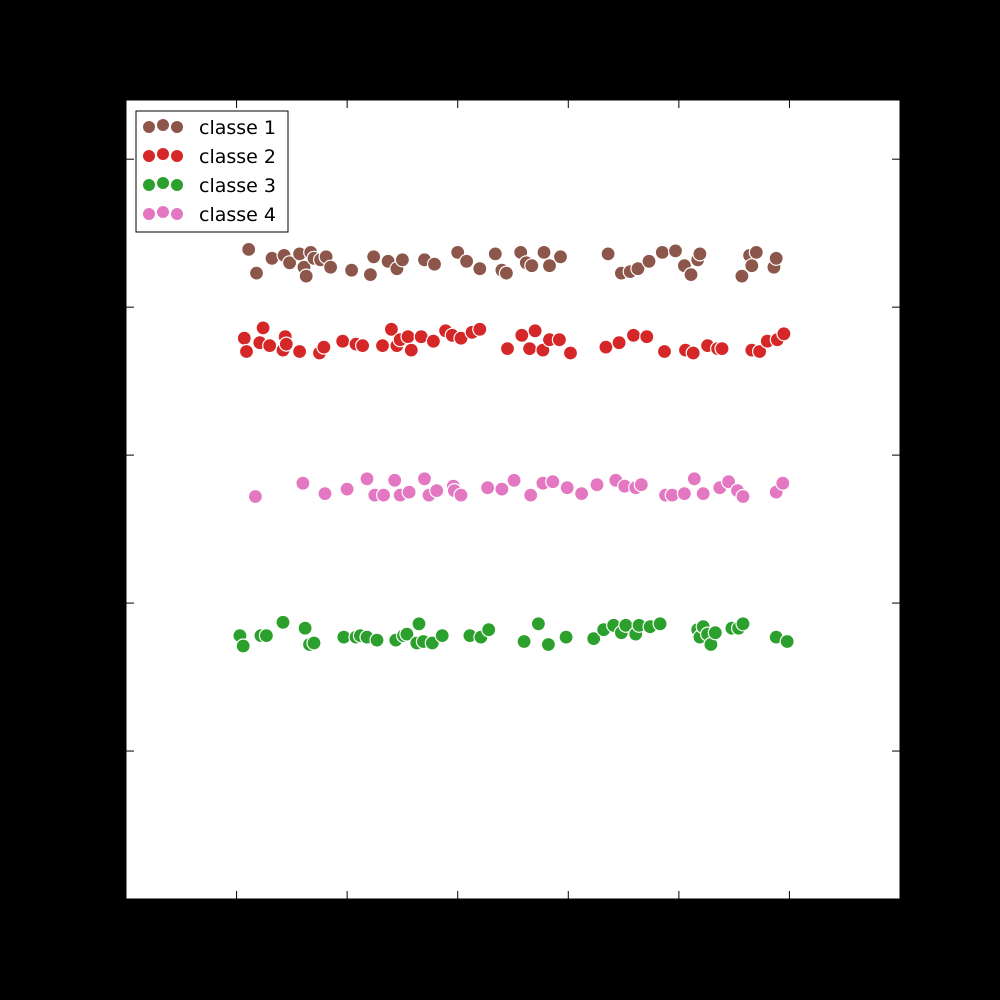  I want to click on legend-entry-4: classe 4, so click(209, 215).